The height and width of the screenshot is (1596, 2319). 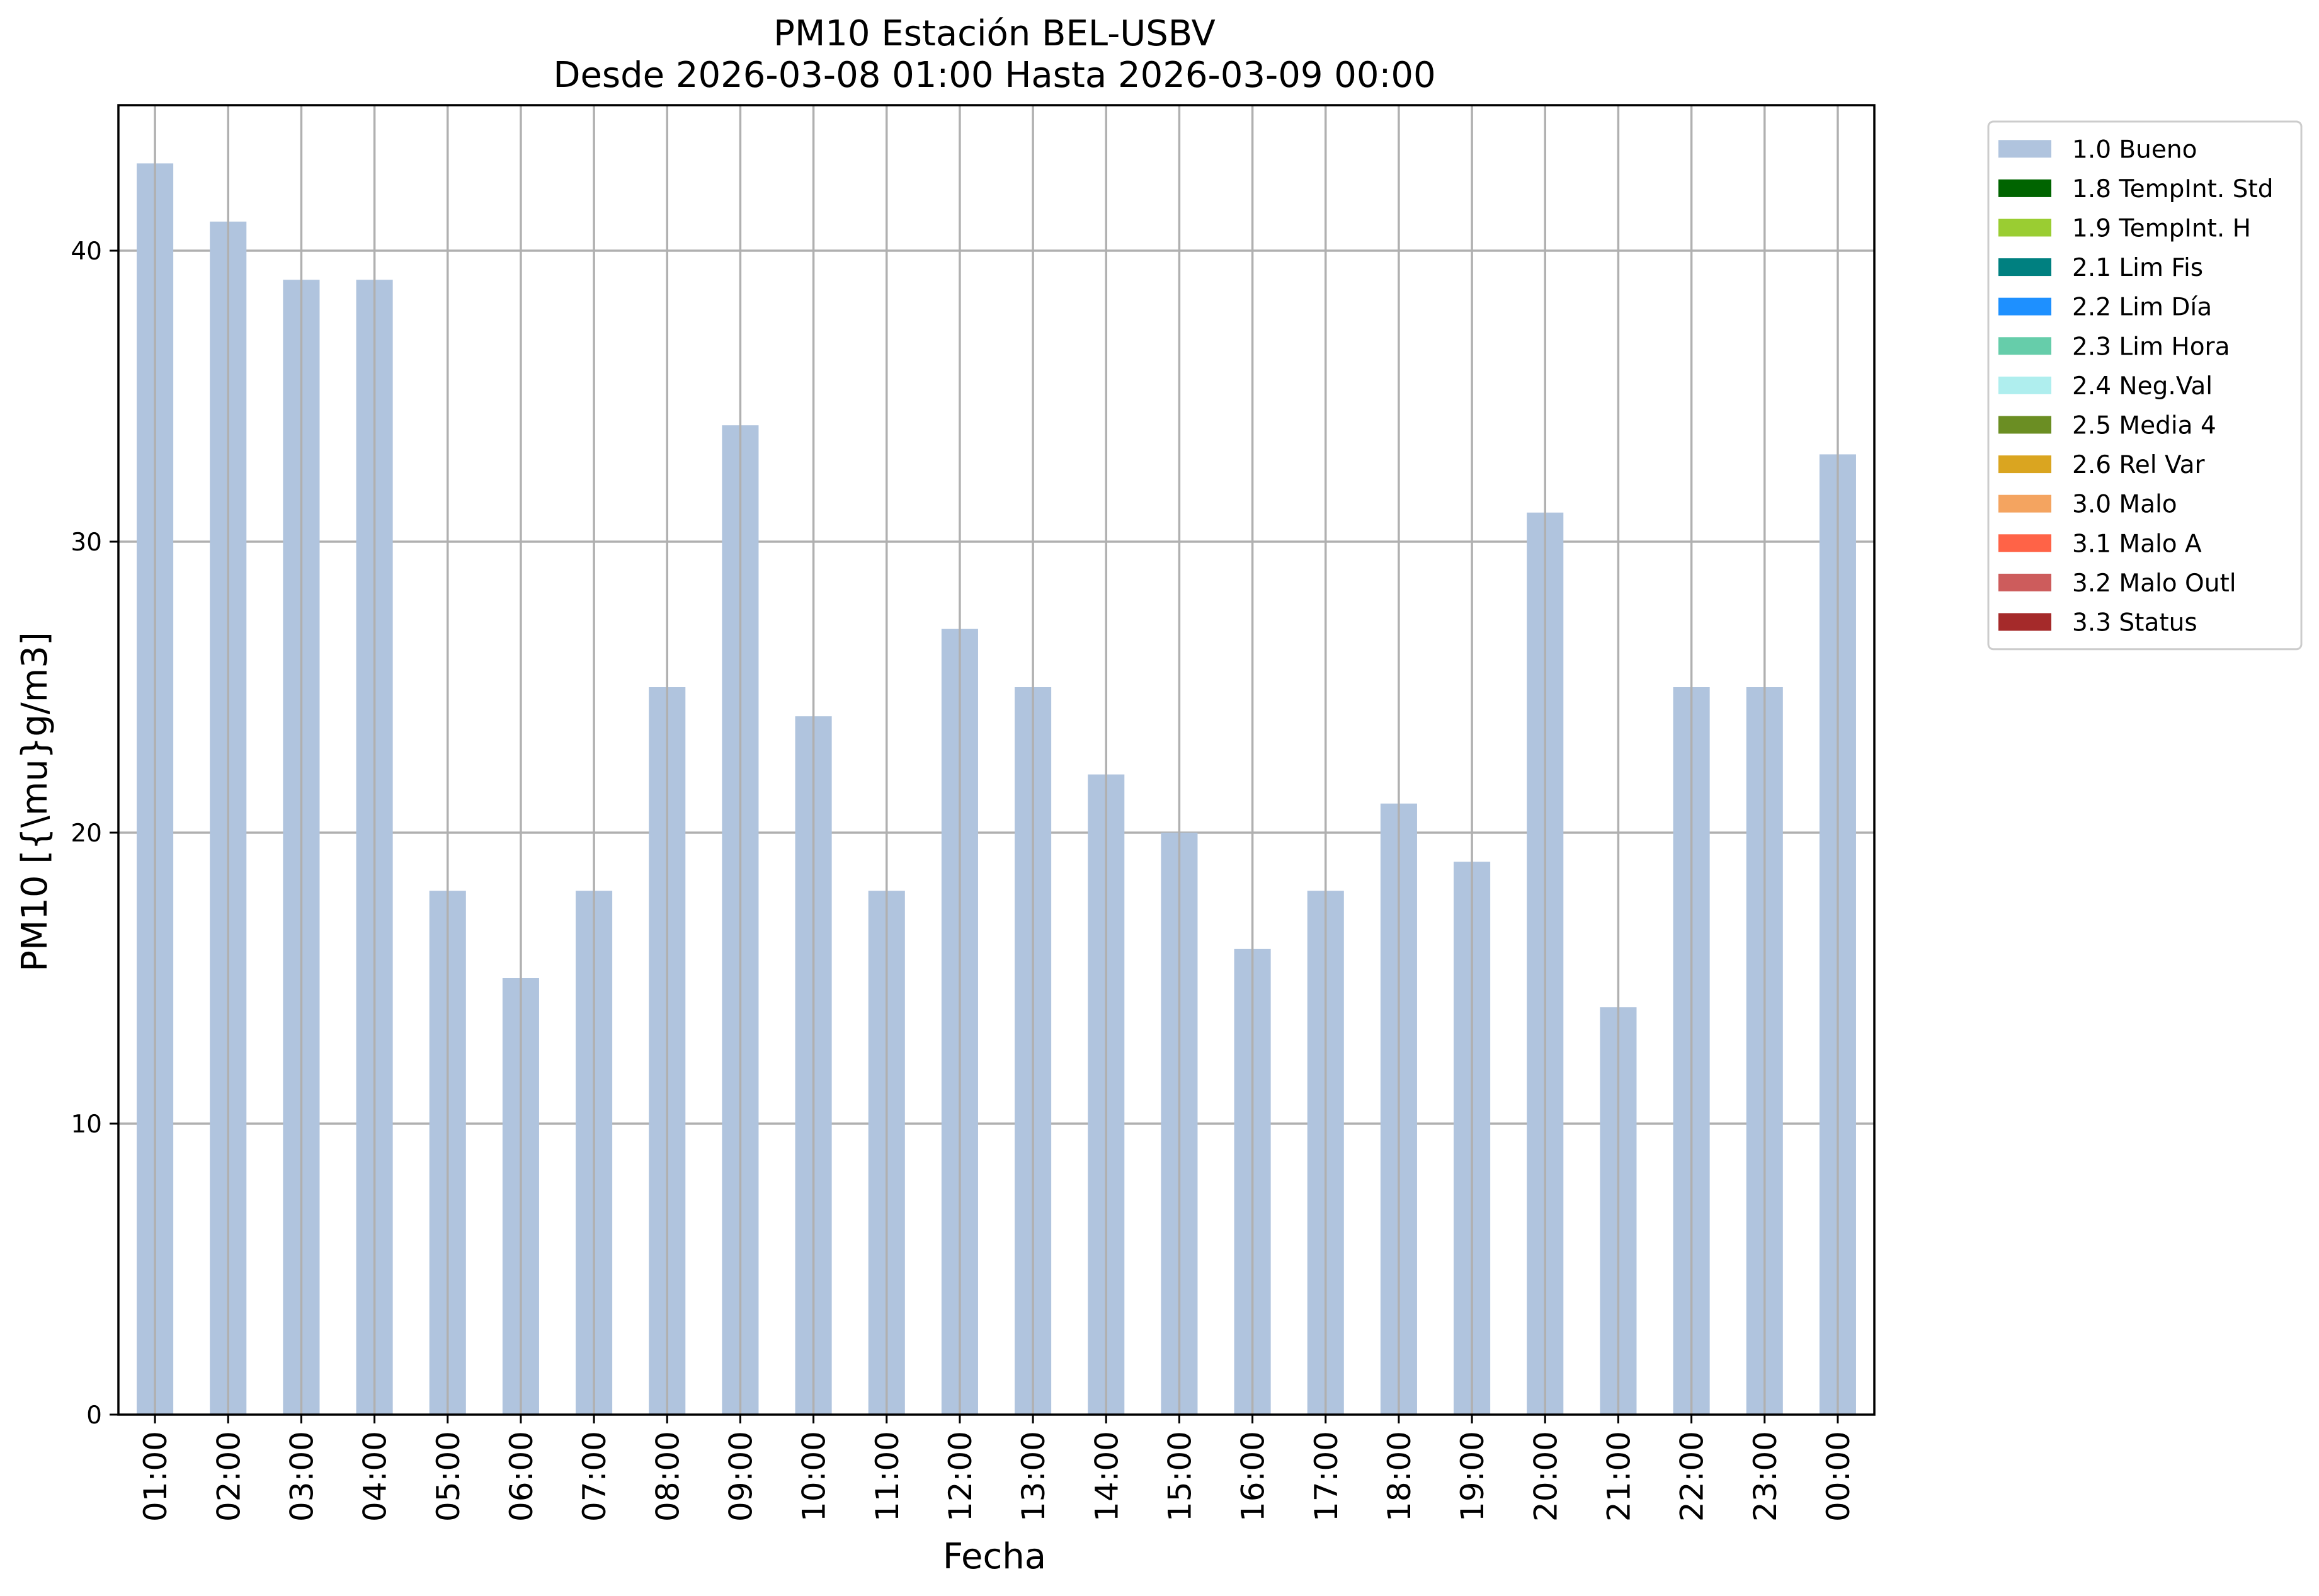 What do you see at coordinates (2134, 623) in the screenshot?
I see `legend-label: 3.3 Status` at bounding box center [2134, 623].